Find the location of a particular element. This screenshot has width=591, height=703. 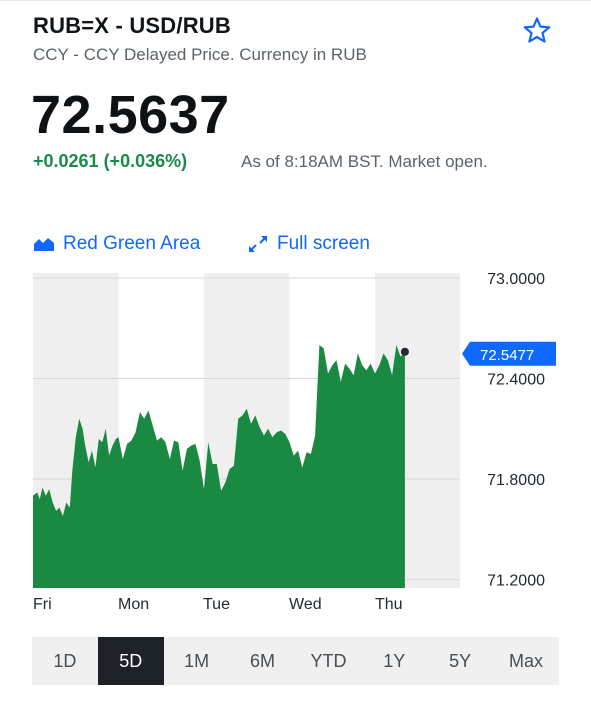

last-price-dot is located at coordinates (404, 351).